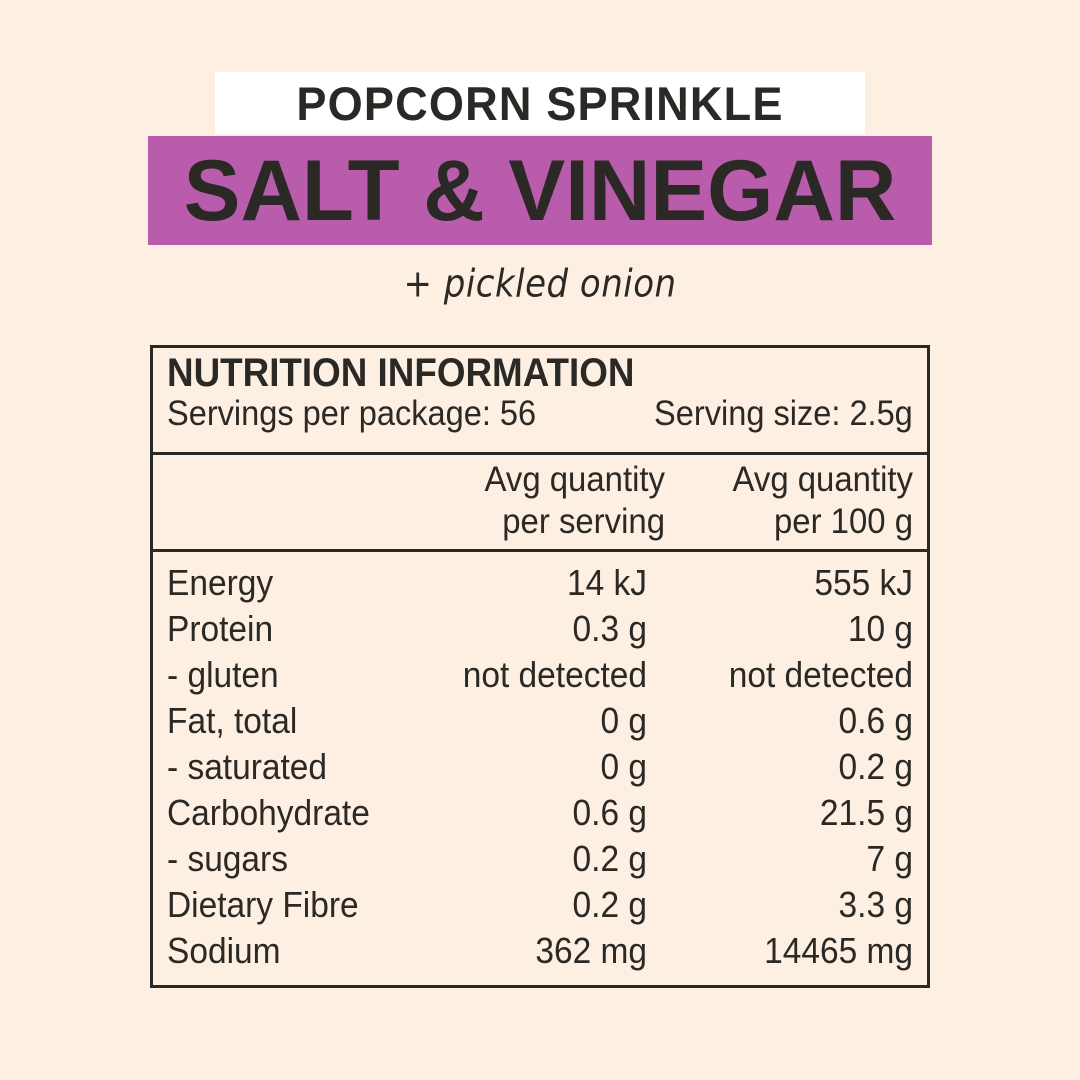 This screenshot has width=1080, height=1080. Describe the element at coordinates (554, 674) in the screenshot. I see `nutrient-per-serving: not detected` at that location.